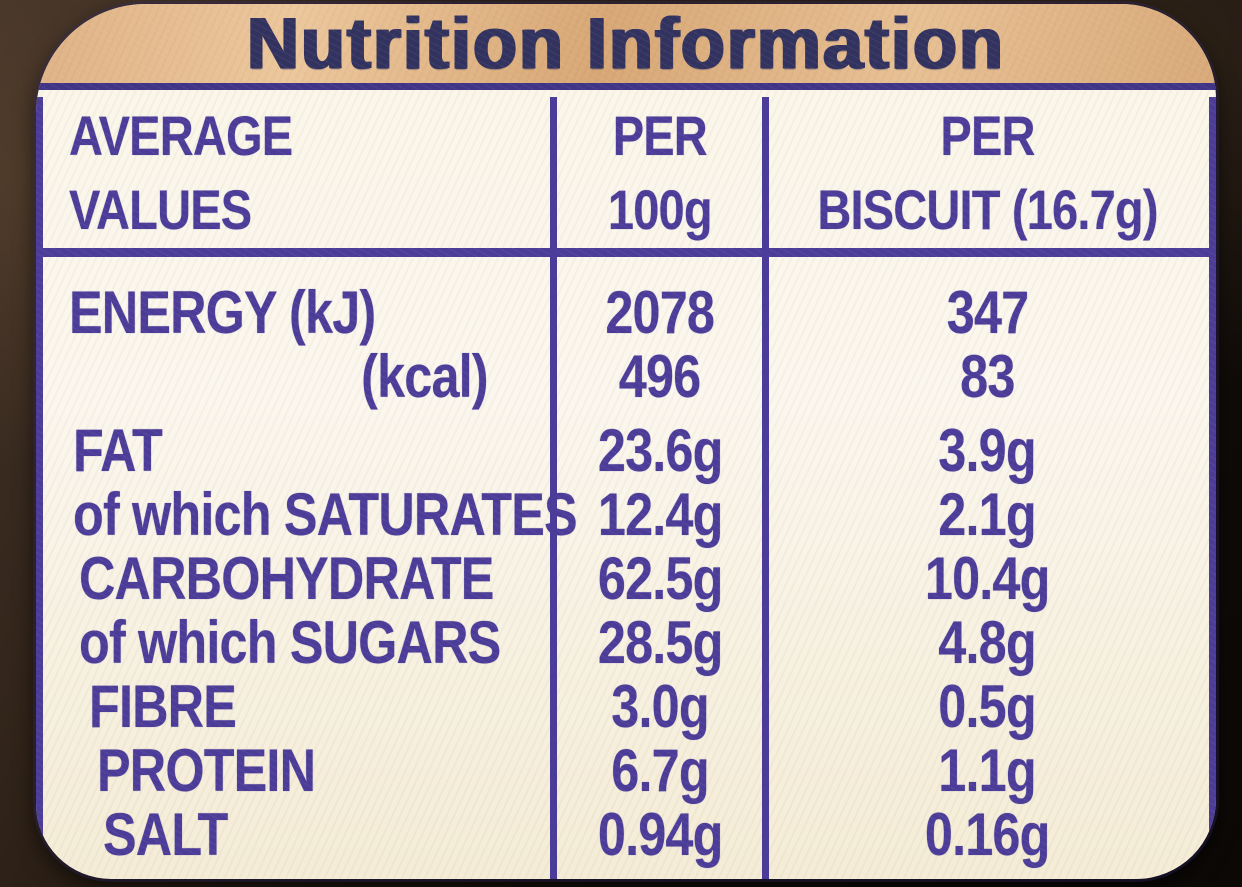 The image size is (1242, 887). What do you see at coordinates (660, 312) in the screenshot?
I see `per-100g-value: 2078` at bounding box center [660, 312].